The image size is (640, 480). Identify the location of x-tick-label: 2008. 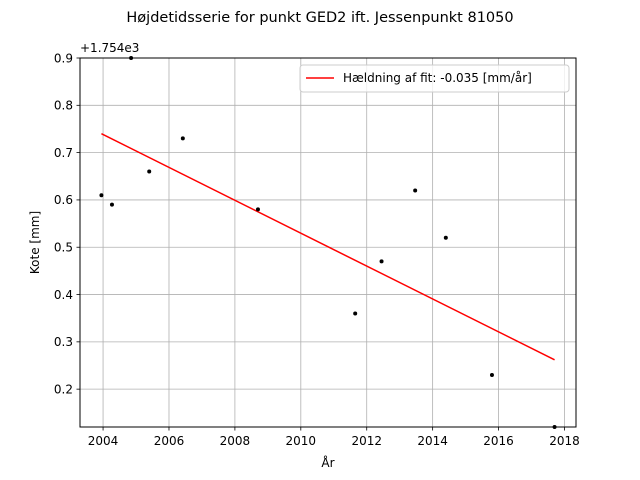
(235, 441).